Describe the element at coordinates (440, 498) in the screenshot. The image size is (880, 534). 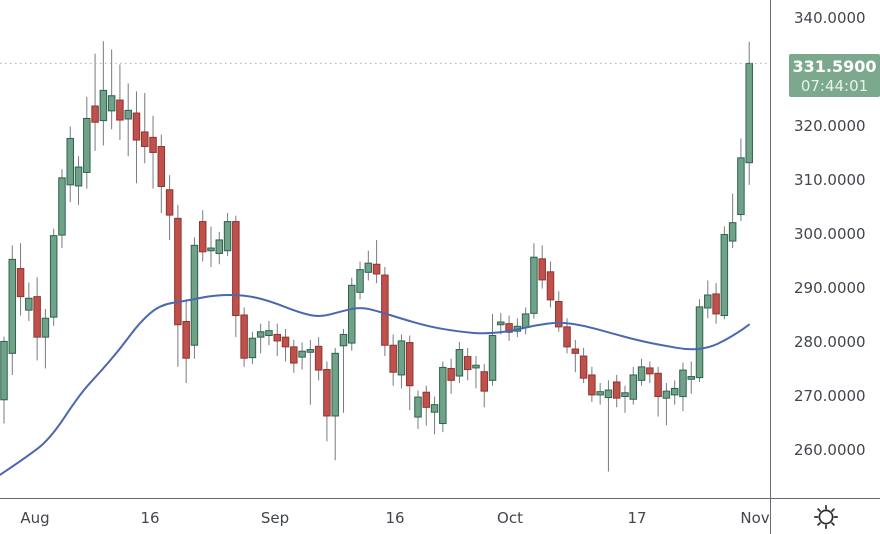
I see `time-axis-separator-line` at that location.